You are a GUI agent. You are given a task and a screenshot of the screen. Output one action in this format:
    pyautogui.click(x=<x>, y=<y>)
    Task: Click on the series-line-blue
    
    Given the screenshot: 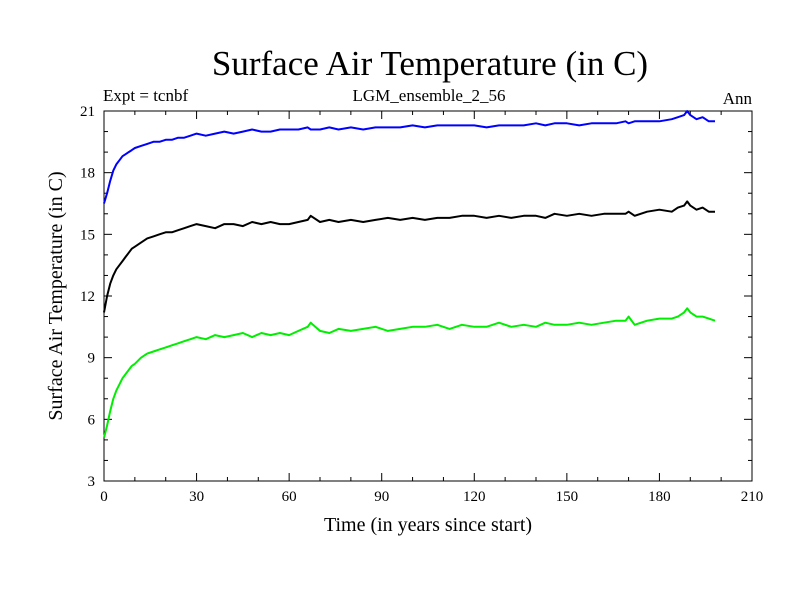 What is the action you would take?
    pyautogui.click(x=409, y=157)
    